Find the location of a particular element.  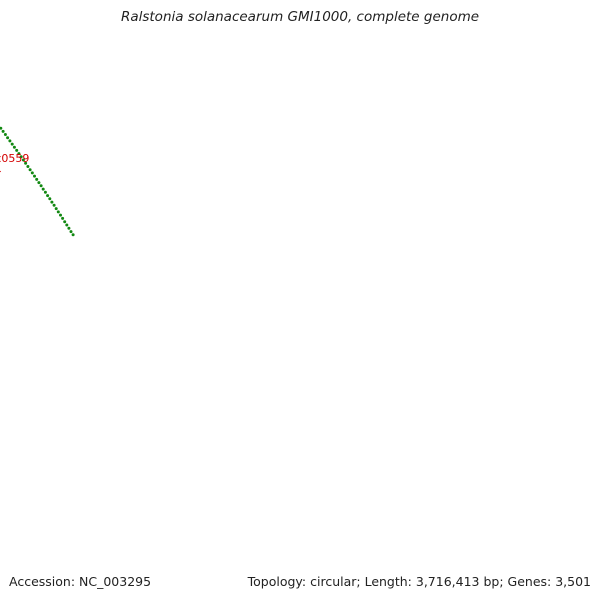

dotted-guides is located at coordinates (37, 181).